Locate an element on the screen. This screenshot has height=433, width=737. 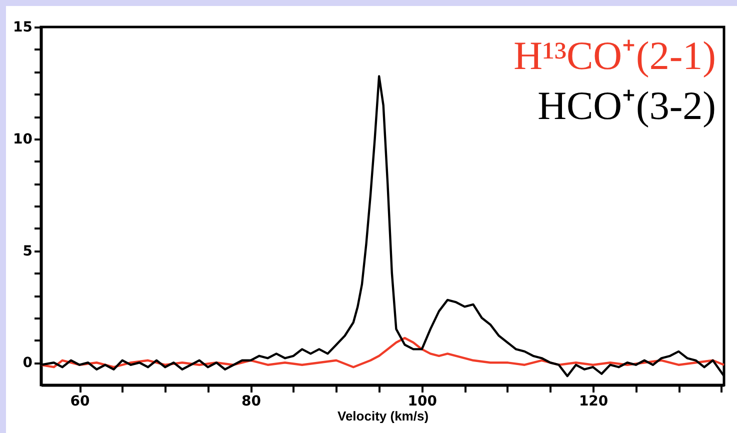
y-tick-label: 15 is located at coordinates (22, 28).